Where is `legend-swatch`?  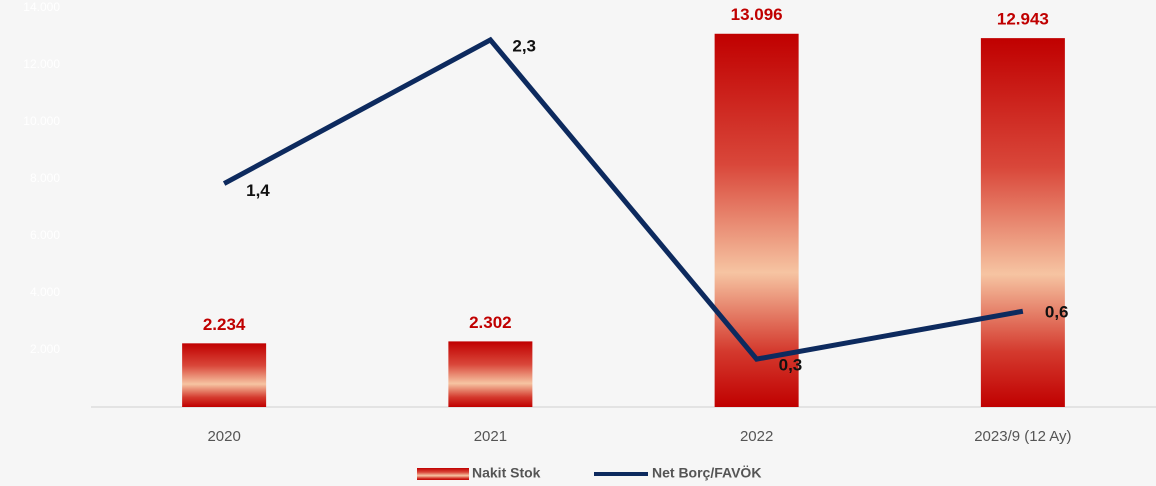 legend-swatch is located at coordinates (443, 474).